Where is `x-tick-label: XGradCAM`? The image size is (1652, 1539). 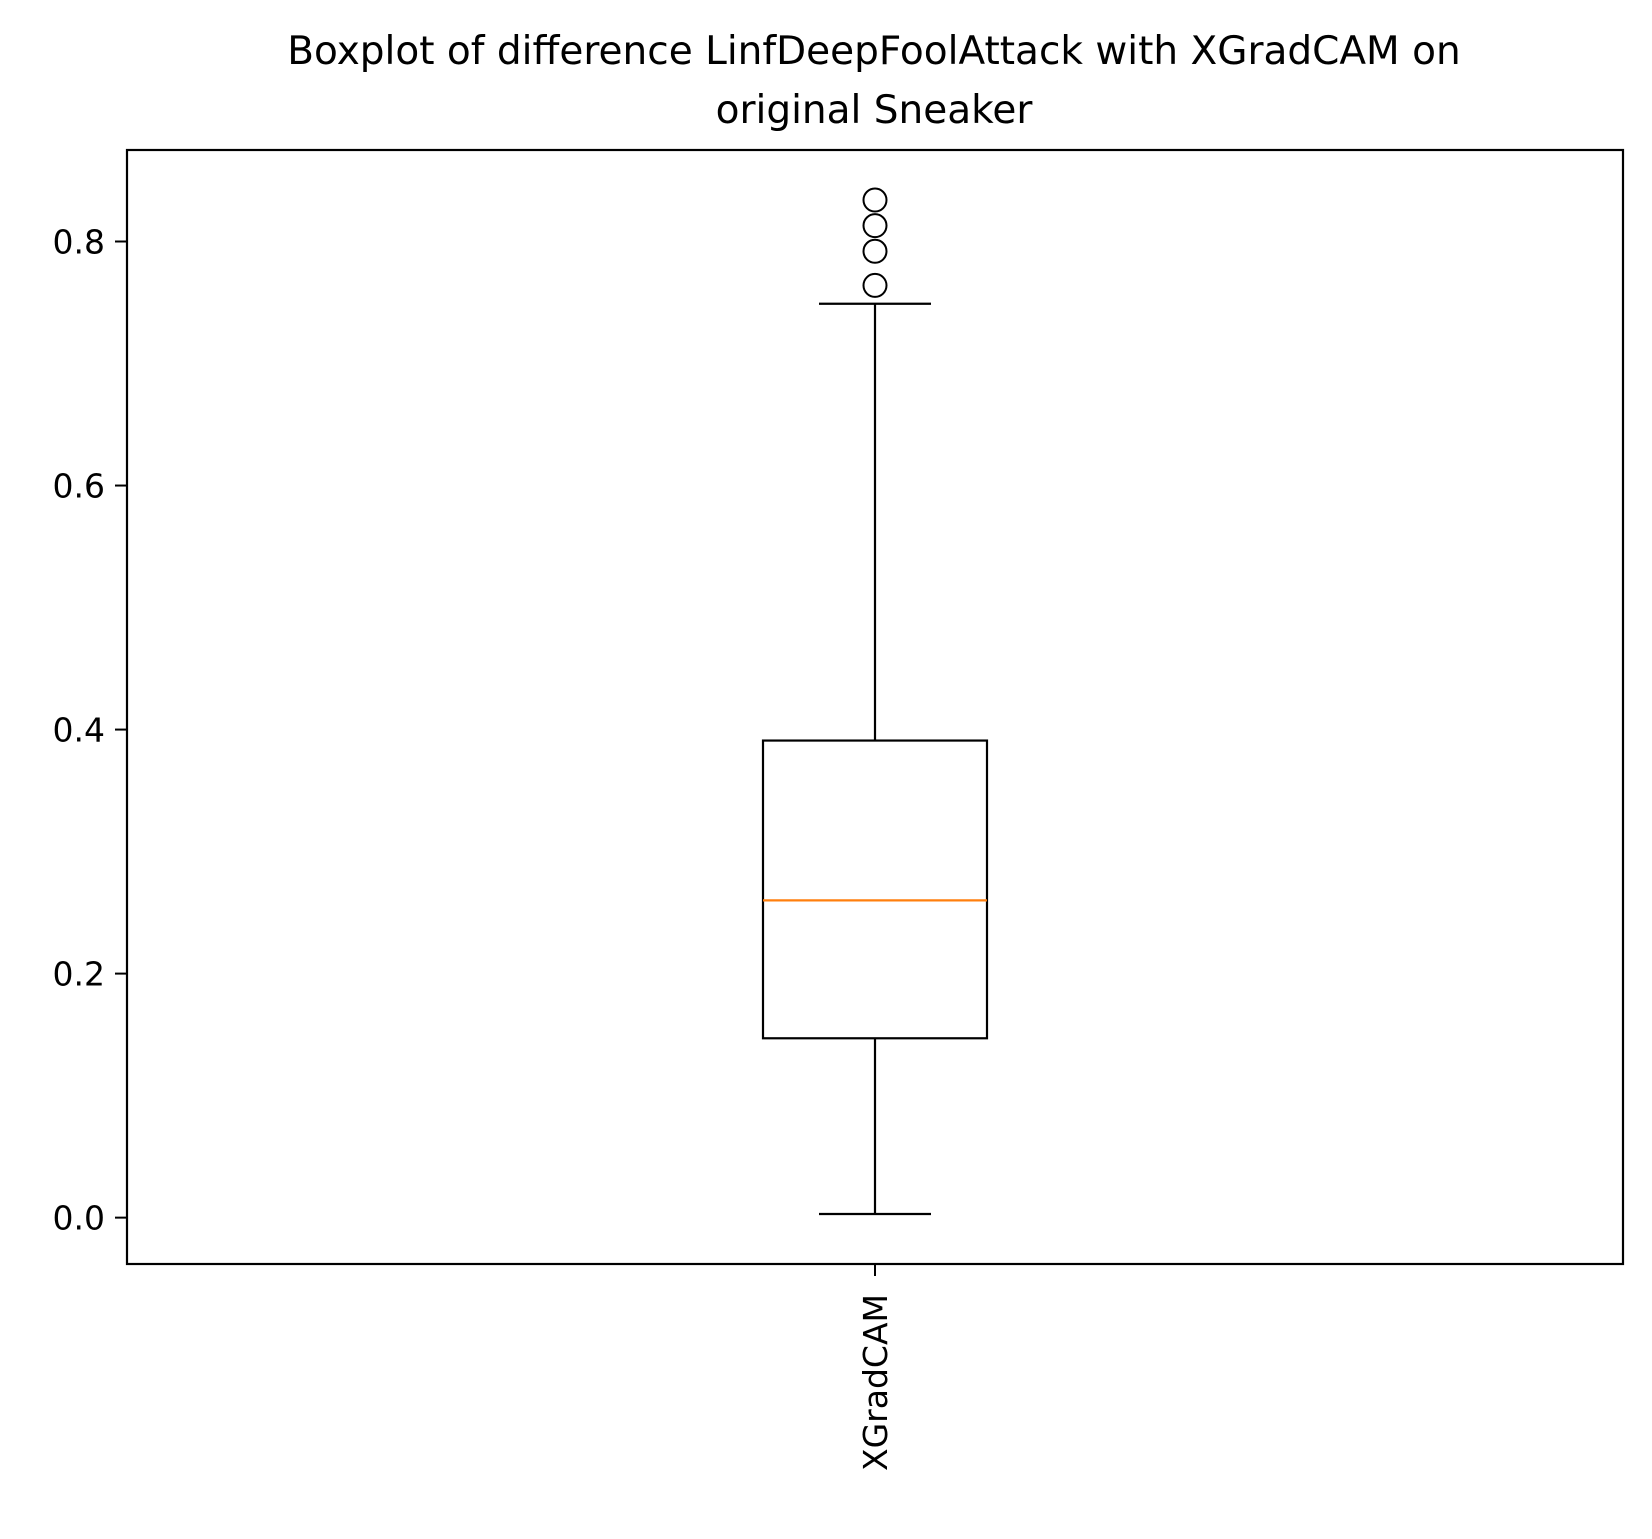
x-tick-label: XGradCAM is located at coordinates (875, 1382).